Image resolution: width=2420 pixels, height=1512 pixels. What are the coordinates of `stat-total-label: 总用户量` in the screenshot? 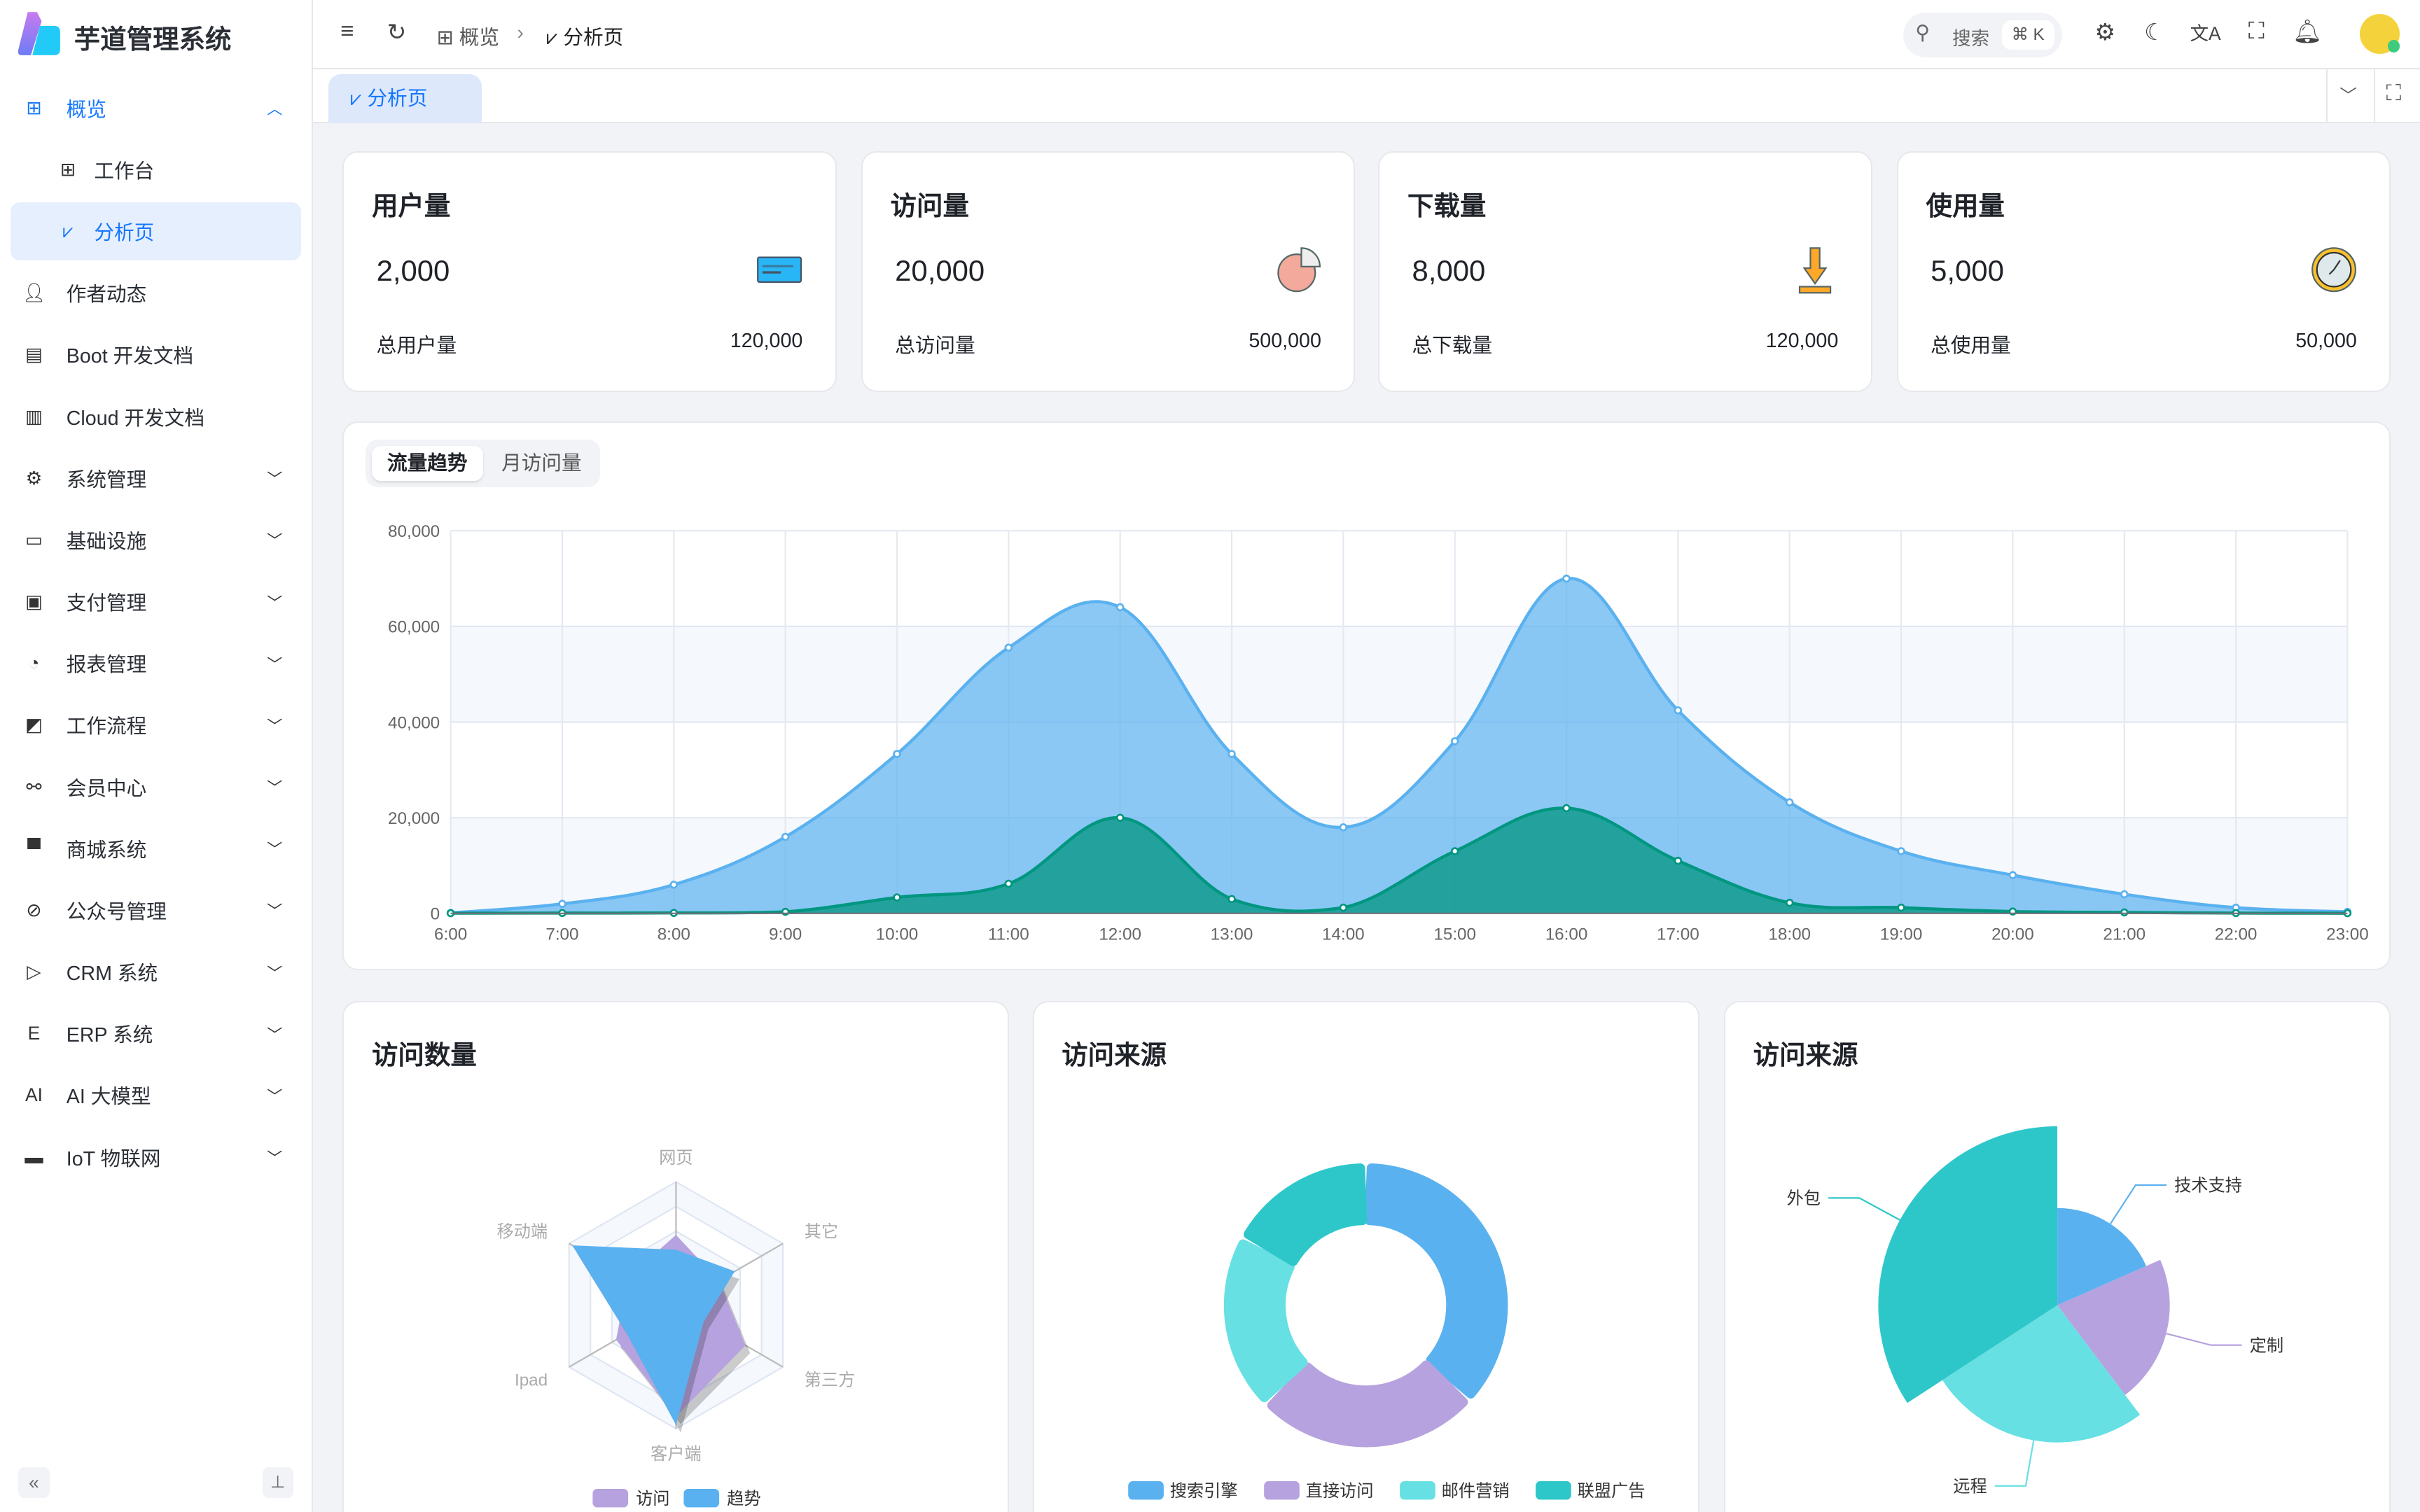 It's located at (416, 346).